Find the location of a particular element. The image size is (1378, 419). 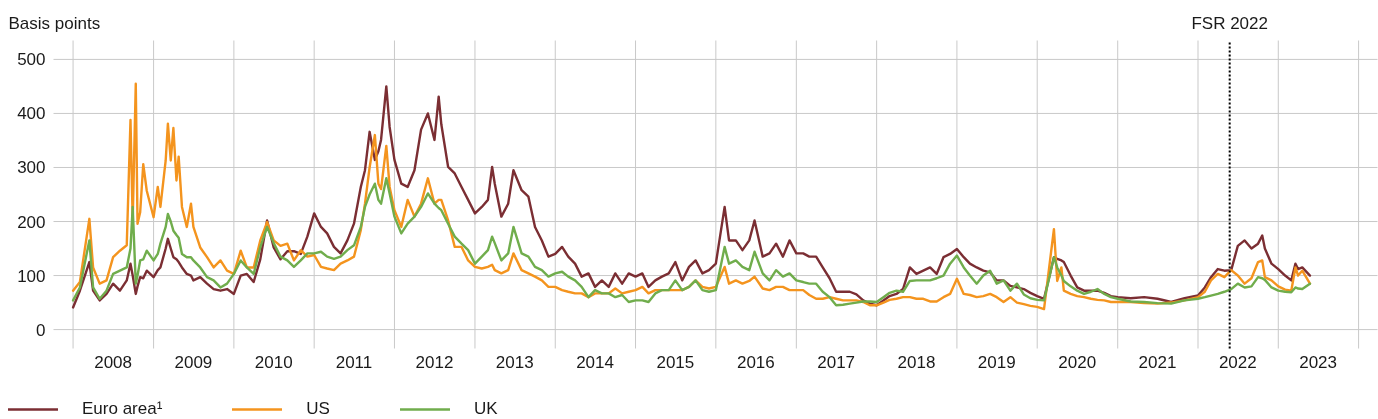

x-tick-label: 2010 is located at coordinates (273, 362).